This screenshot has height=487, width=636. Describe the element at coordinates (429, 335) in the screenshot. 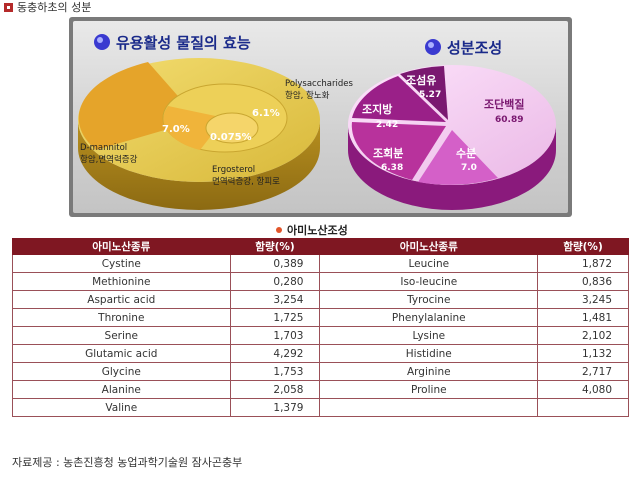

I see `amino-name: Lysine` at that location.